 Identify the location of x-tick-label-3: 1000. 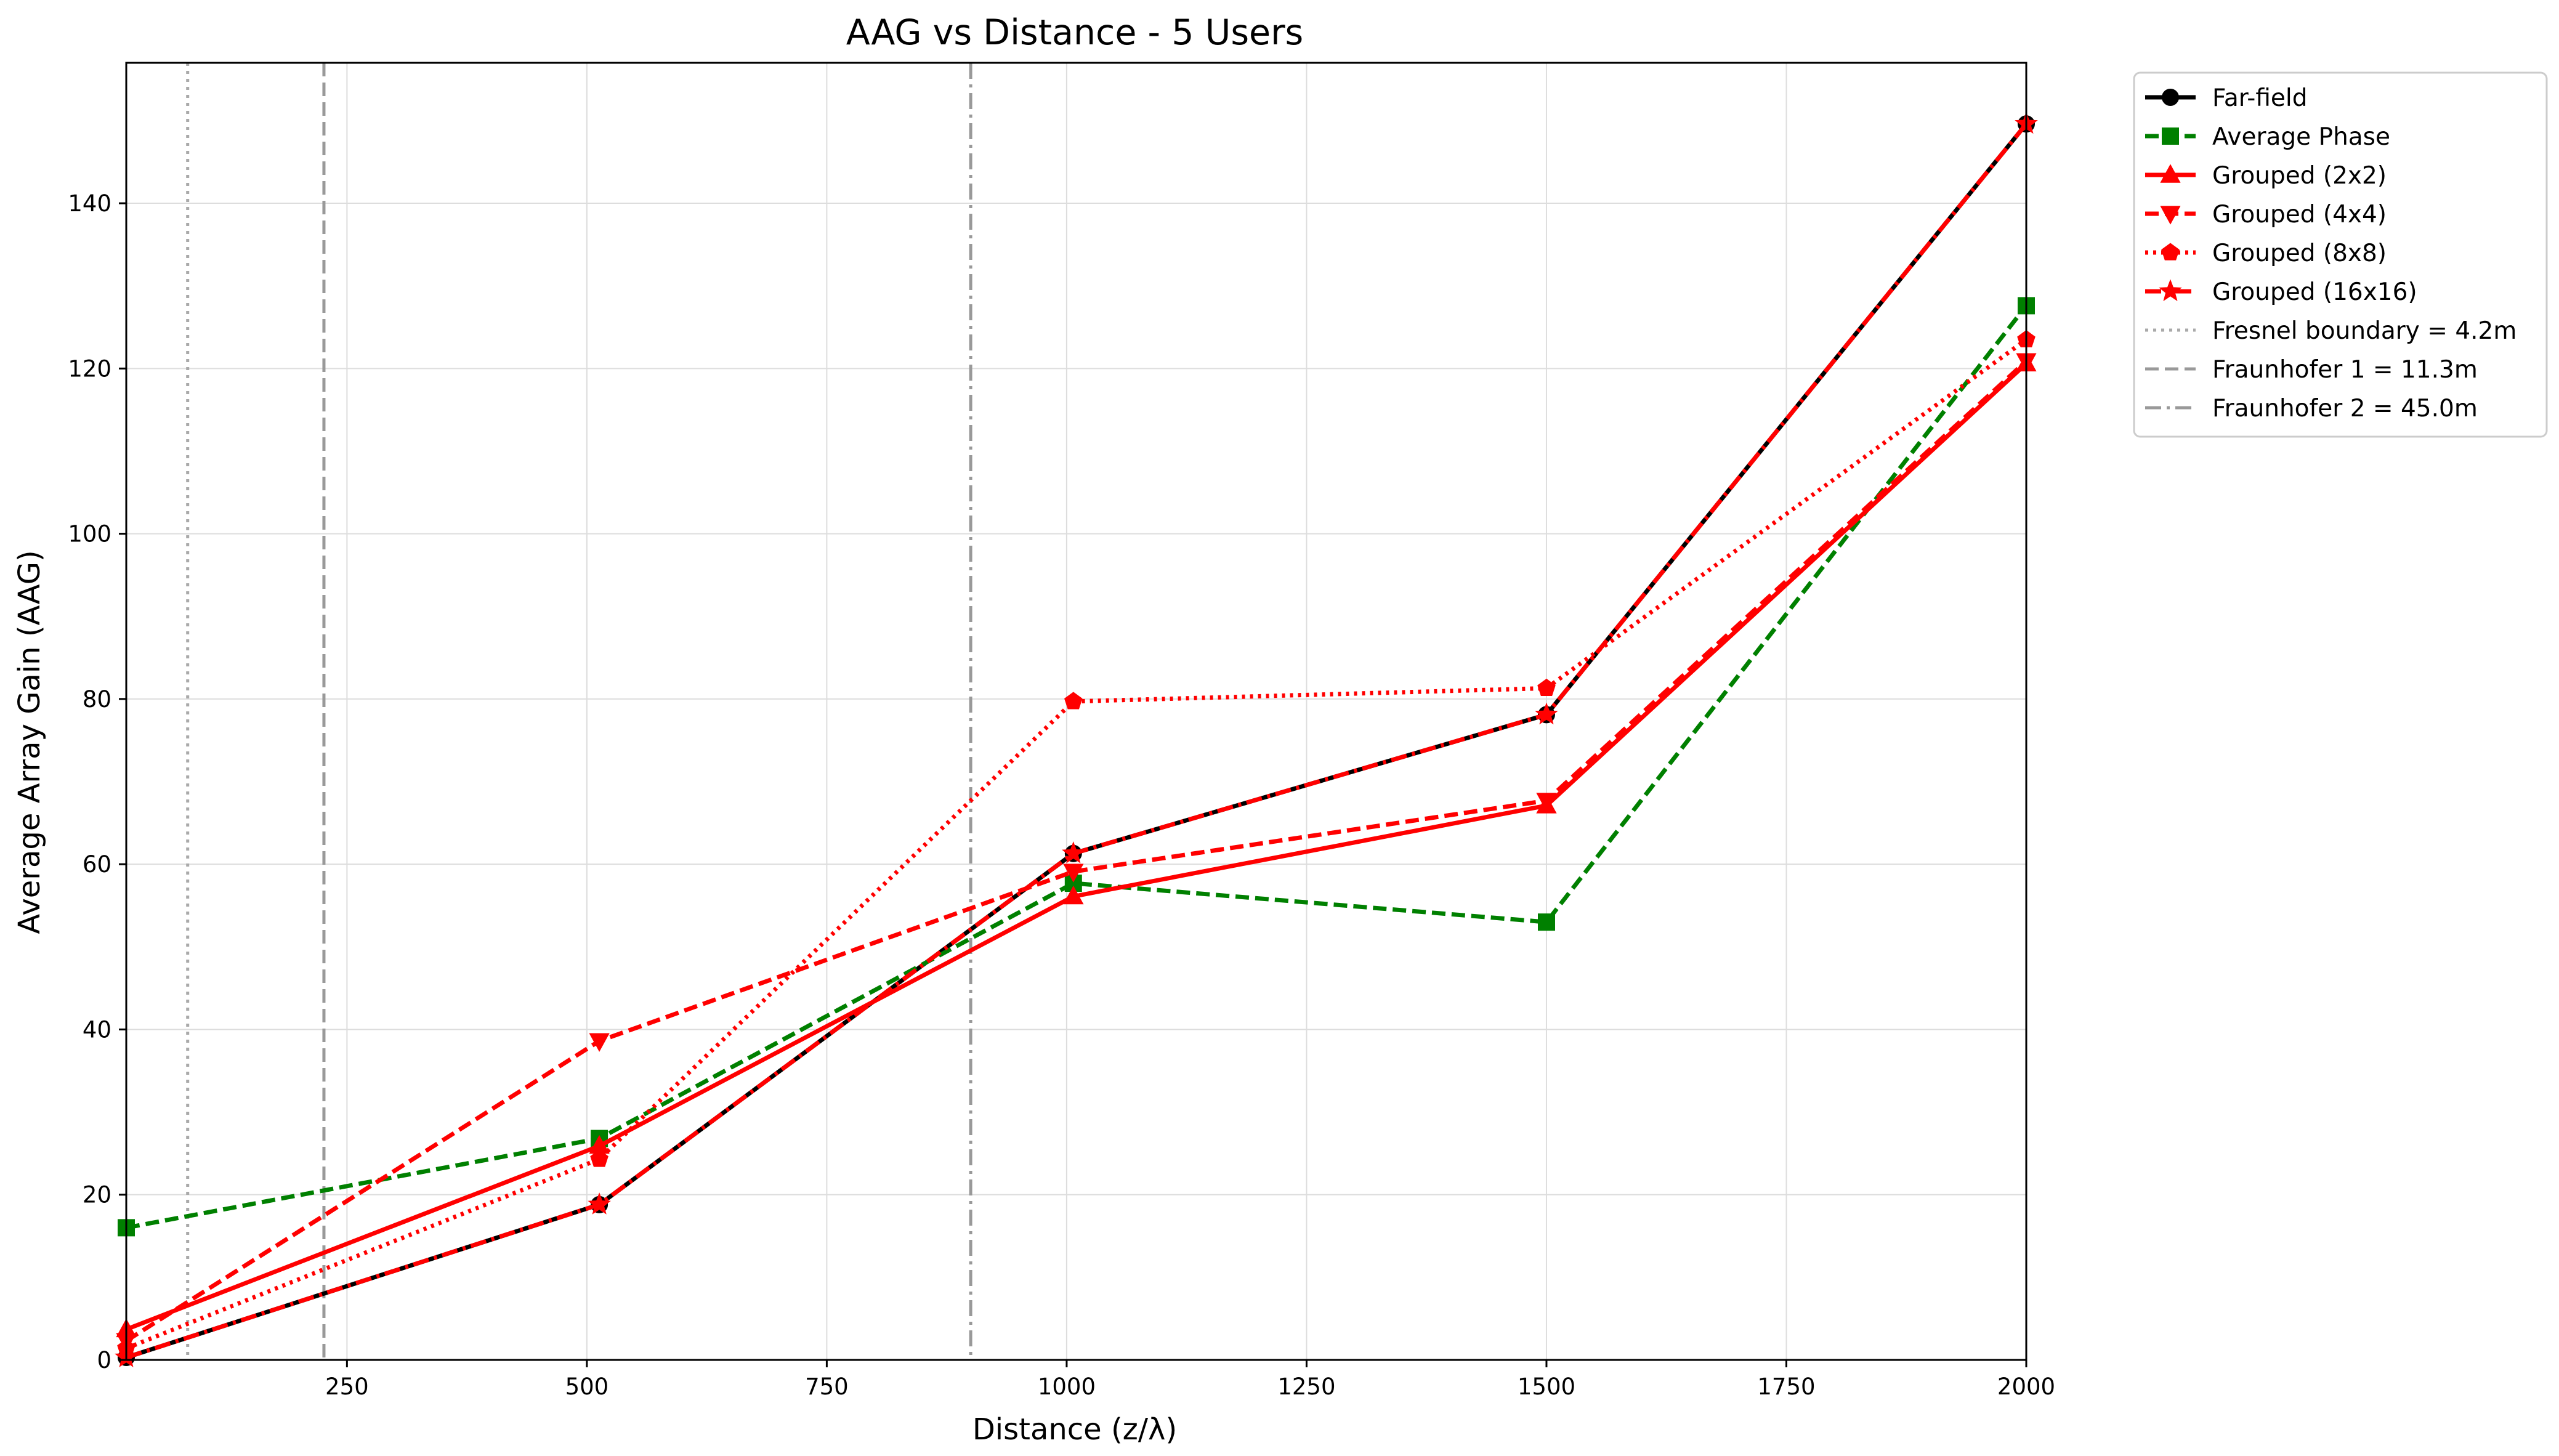
(1067, 1386).